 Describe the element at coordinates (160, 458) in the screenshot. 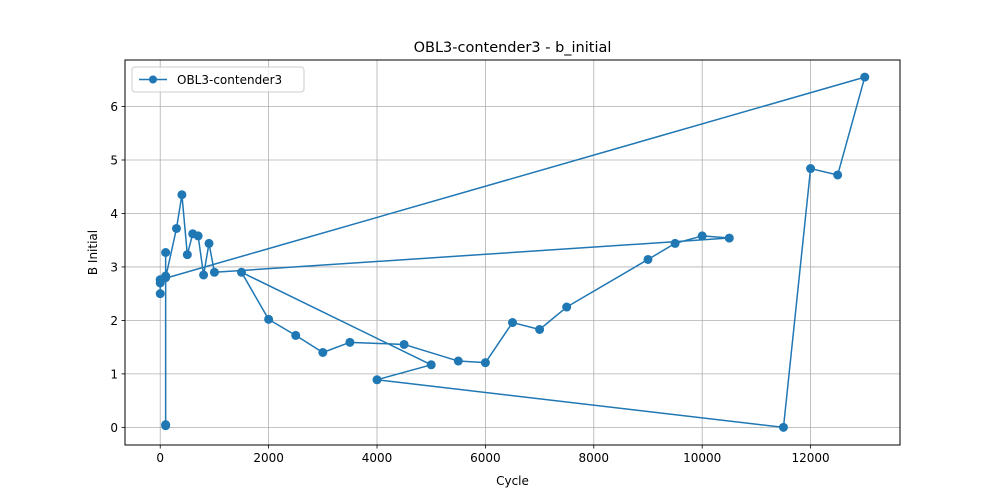

I see `x-tick-label: 0` at that location.